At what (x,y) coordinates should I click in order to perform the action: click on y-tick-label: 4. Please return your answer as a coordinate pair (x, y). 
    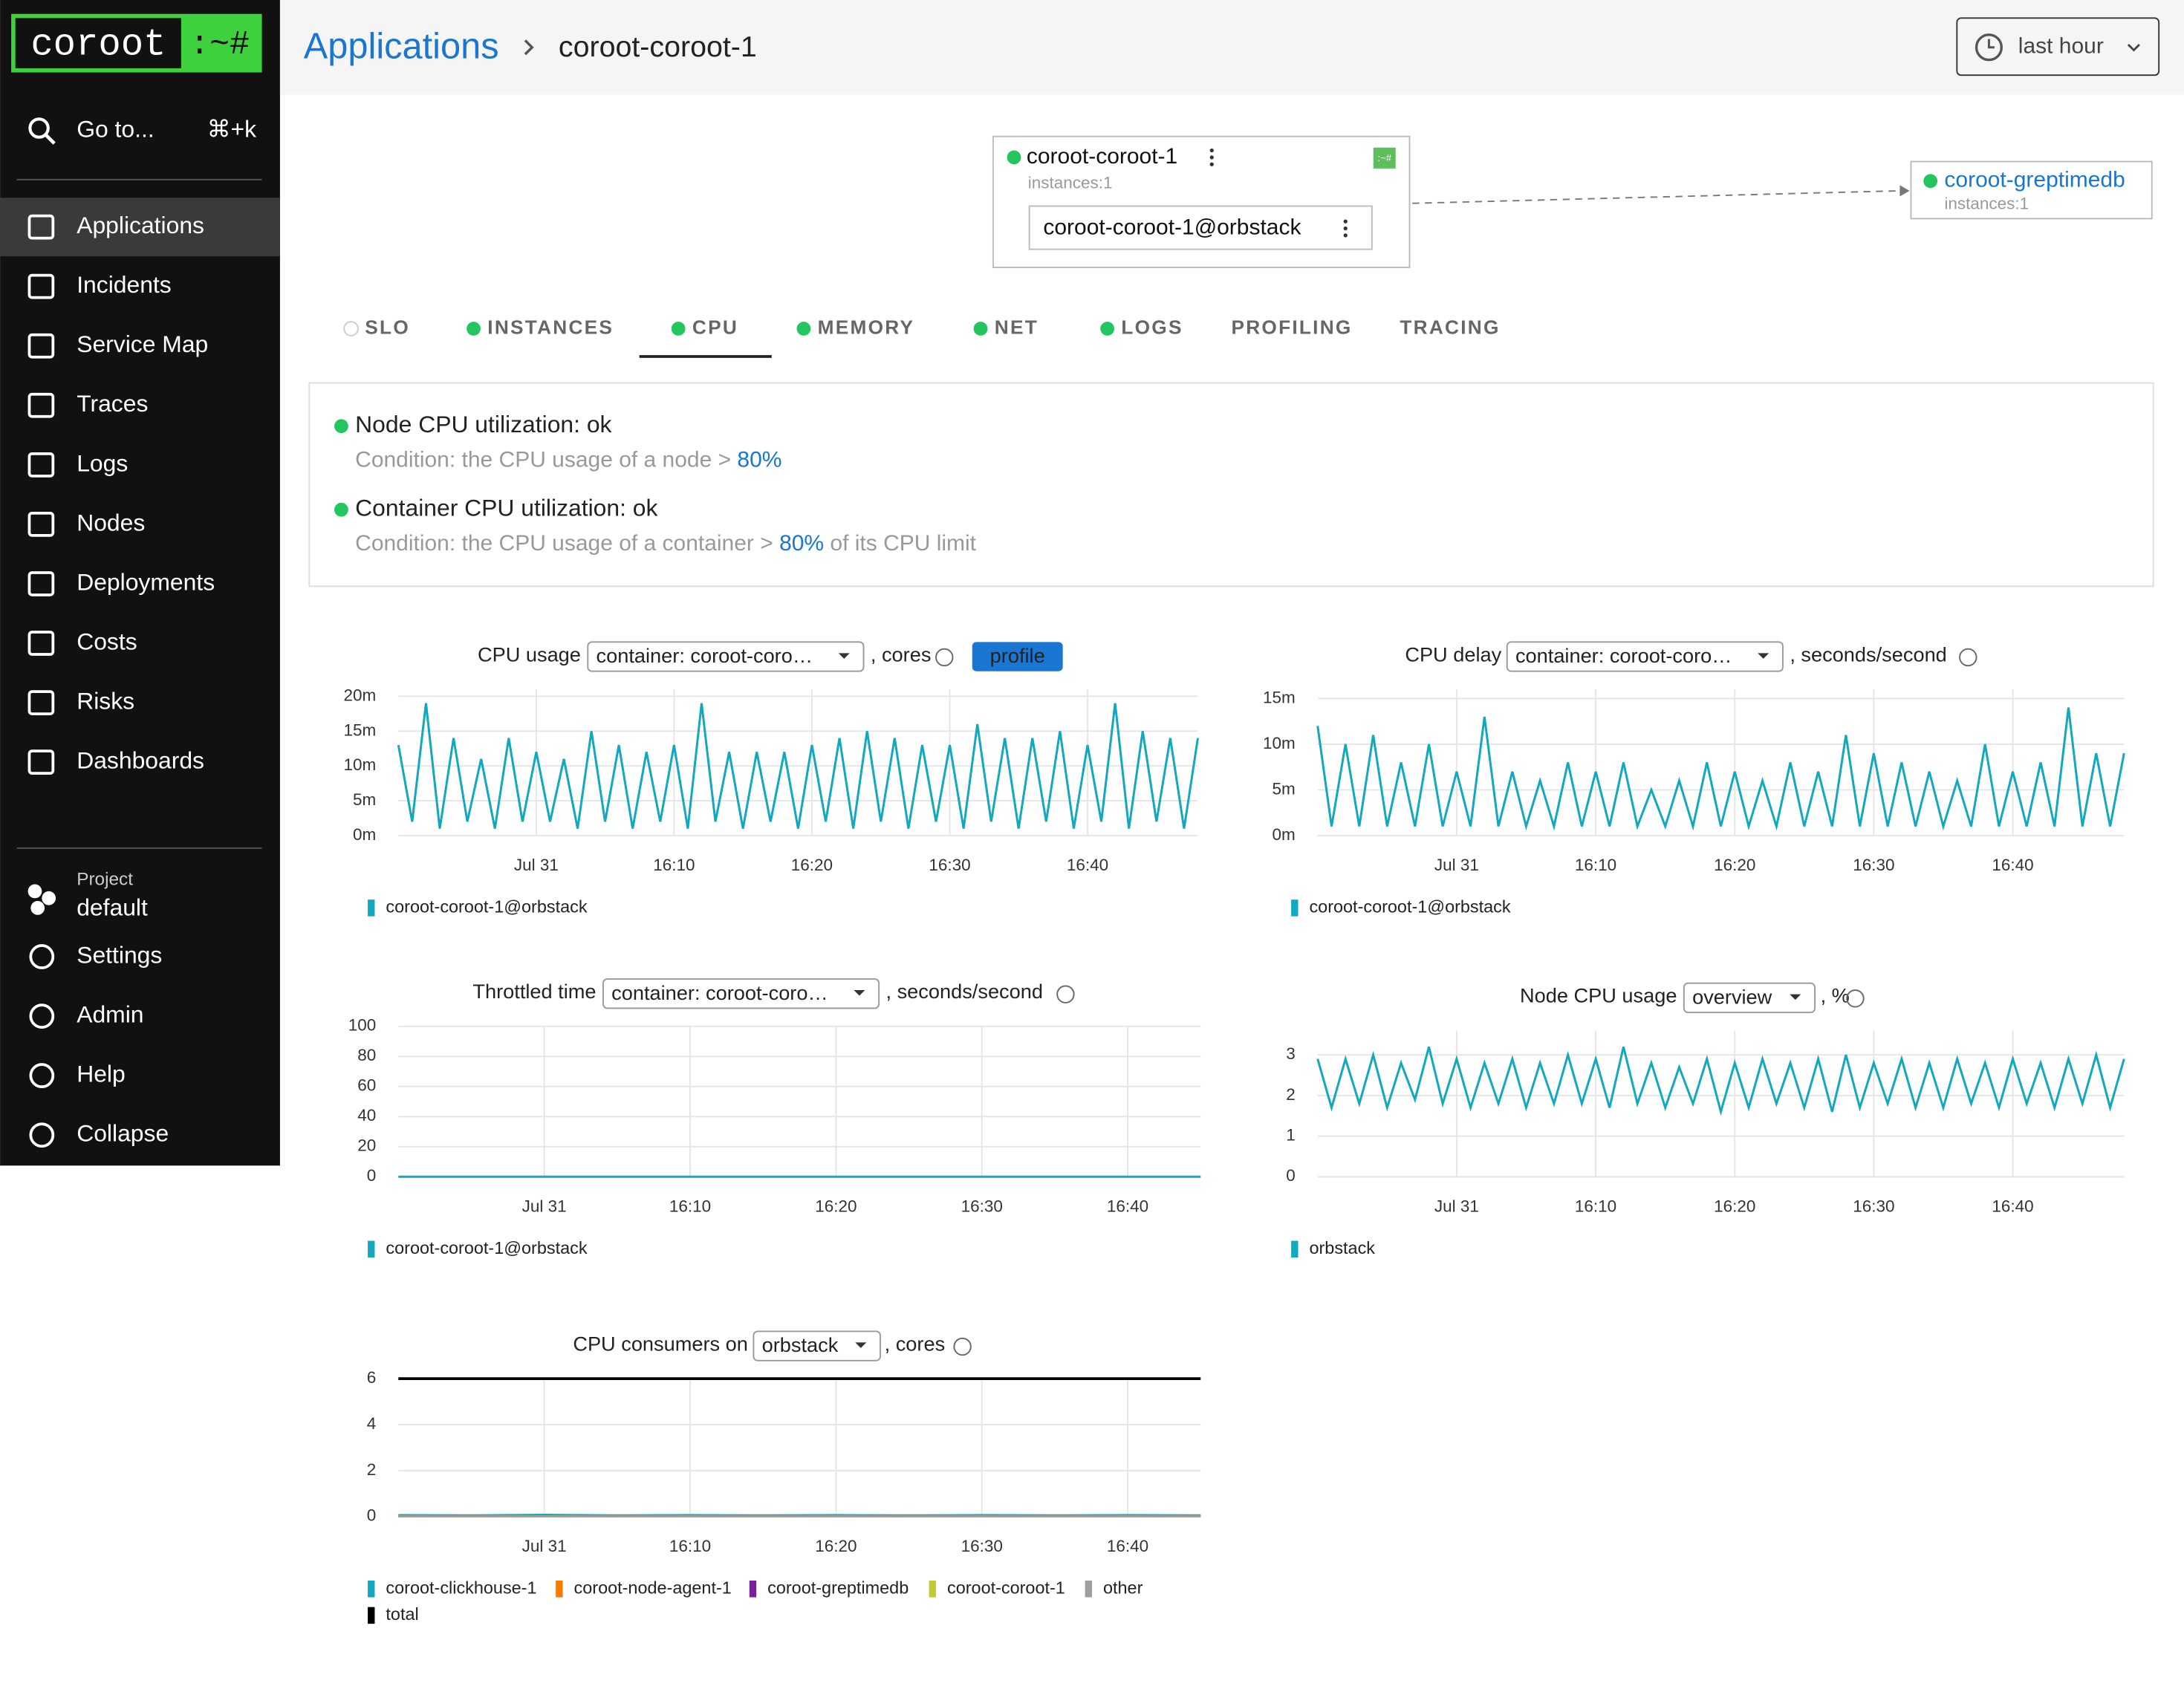
    Looking at the image, I should click on (372, 1423).